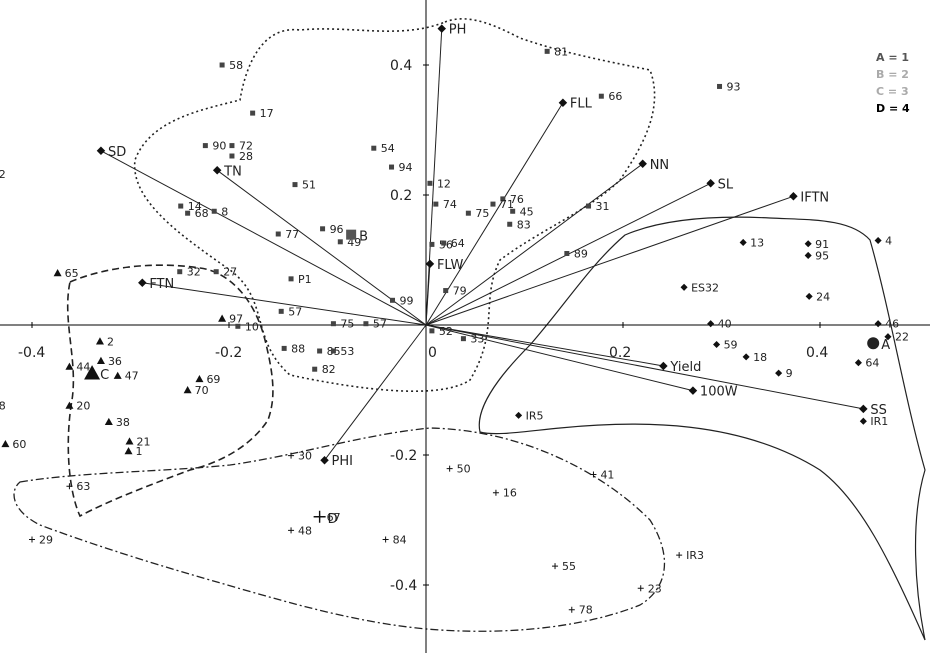 The image size is (930, 653). I want to click on point-label: 70, so click(202, 390).